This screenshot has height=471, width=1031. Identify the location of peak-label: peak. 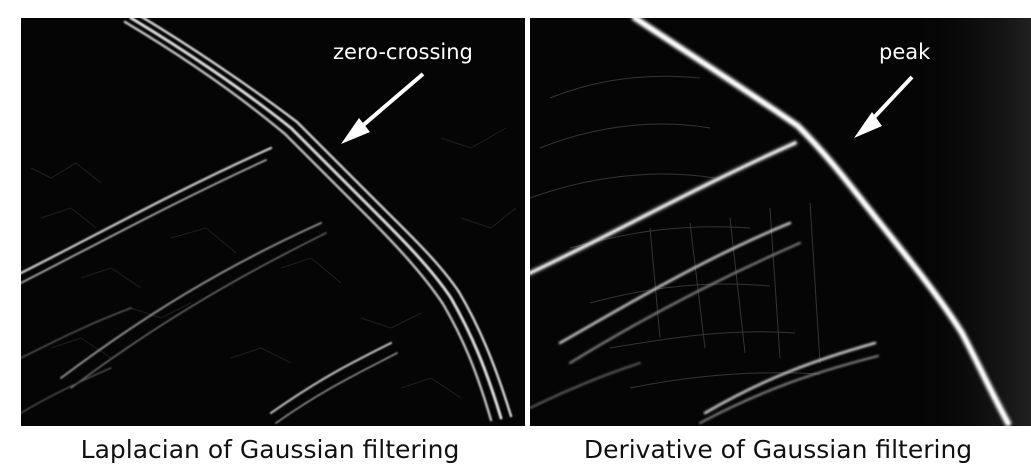
(905, 52).